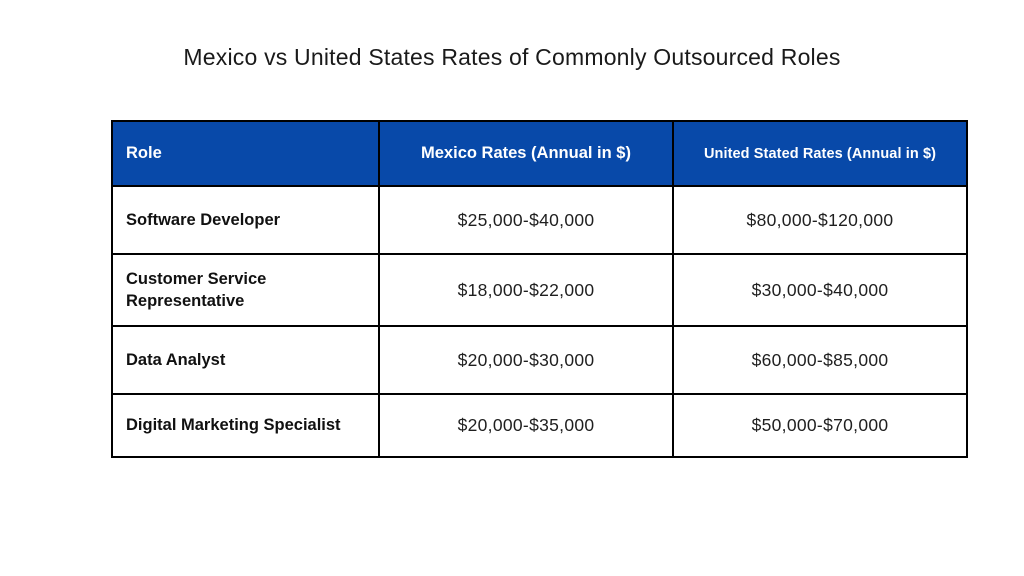  I want to click on us-rate-cell: $60,000-$85,000, so click(820, 360).